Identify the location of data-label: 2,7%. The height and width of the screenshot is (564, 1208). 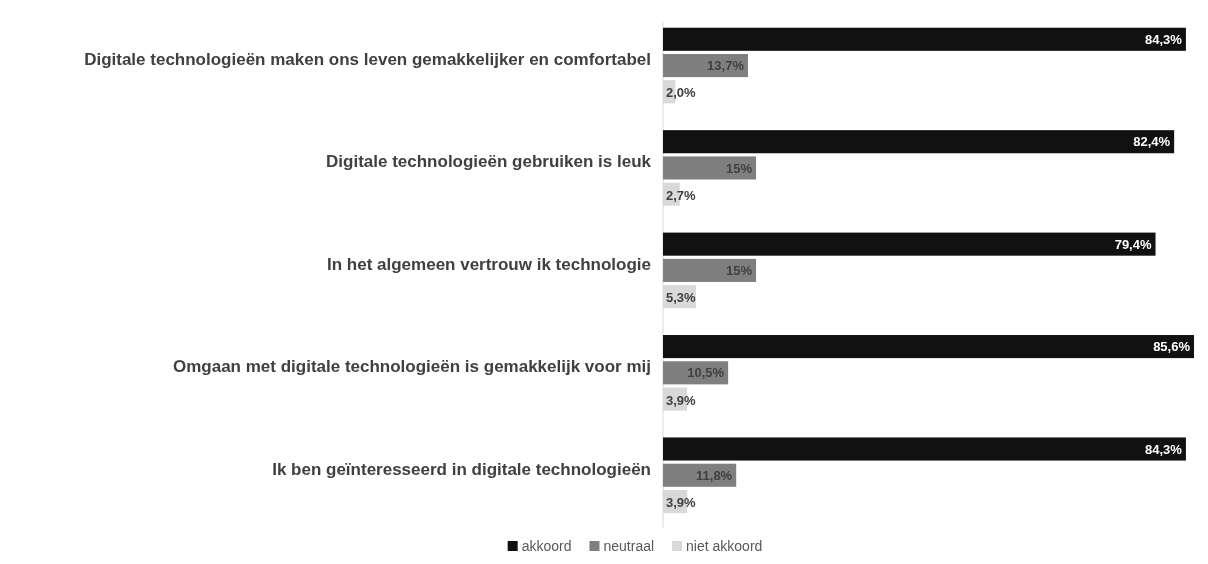
(681, 195).